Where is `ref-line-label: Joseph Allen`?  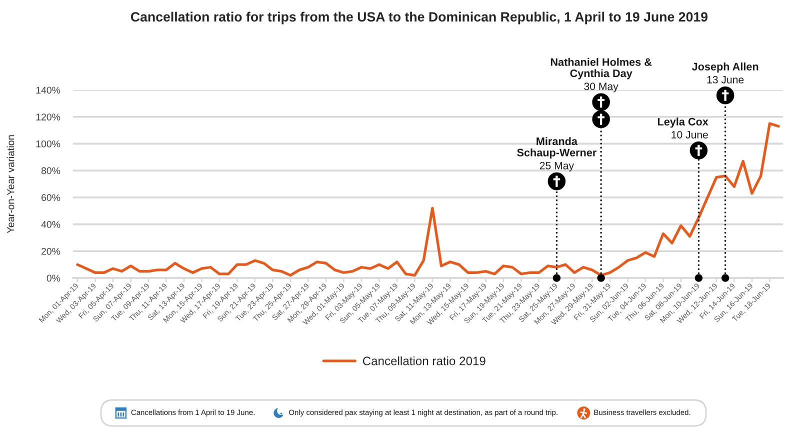 ref-line-label: Joseph Allen is located at coordinates (725, 67).